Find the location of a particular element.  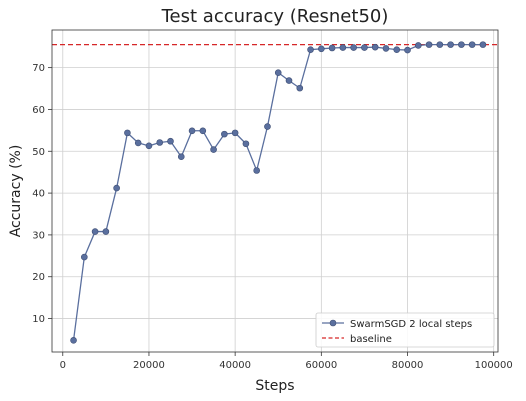

x-tick-label: 0 is located at coordinates (63, 365).